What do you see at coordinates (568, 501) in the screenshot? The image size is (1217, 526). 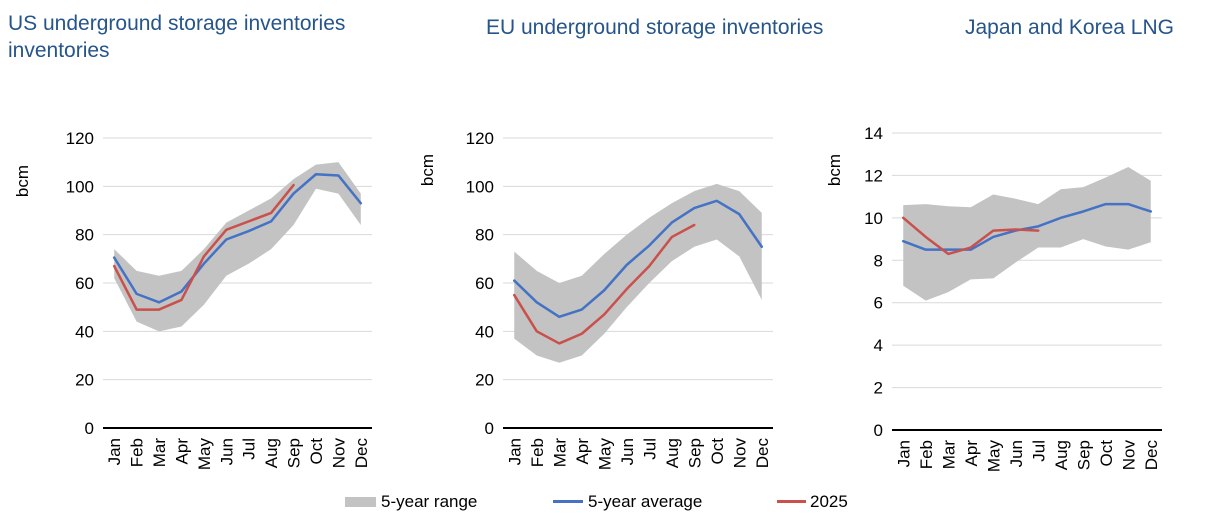 I see `legend-swatch-5-year-average` at bounding box center [568, 501].